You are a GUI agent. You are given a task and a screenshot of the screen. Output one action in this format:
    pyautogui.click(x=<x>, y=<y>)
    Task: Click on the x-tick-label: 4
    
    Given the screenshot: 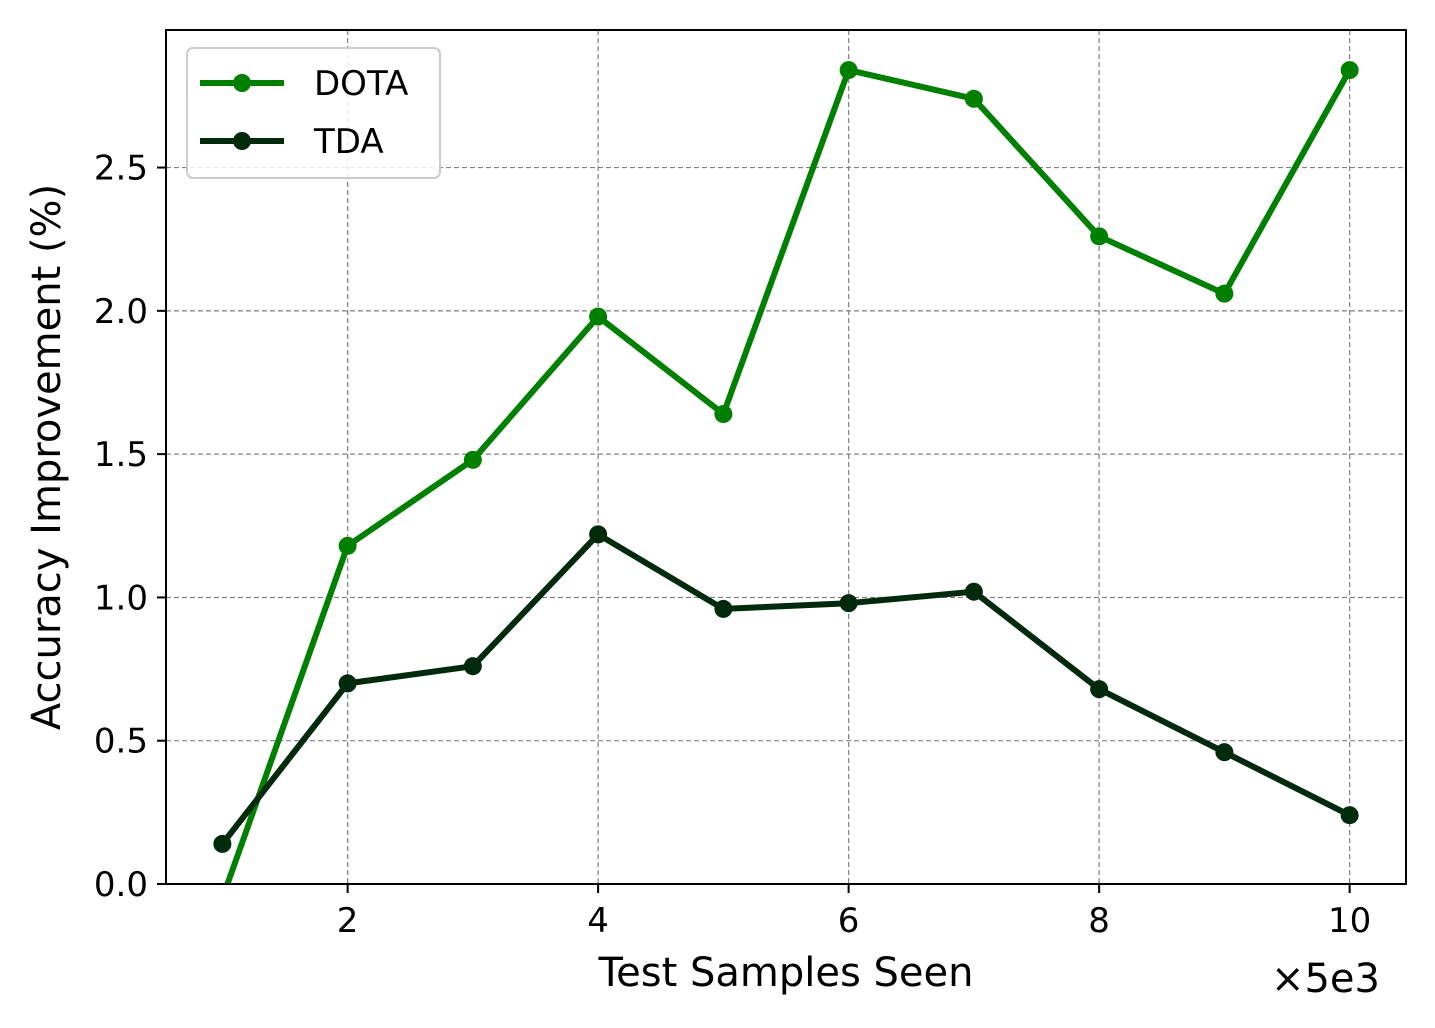 What is the action you would take?
    pyautogui.click(x=598, y=921)
    